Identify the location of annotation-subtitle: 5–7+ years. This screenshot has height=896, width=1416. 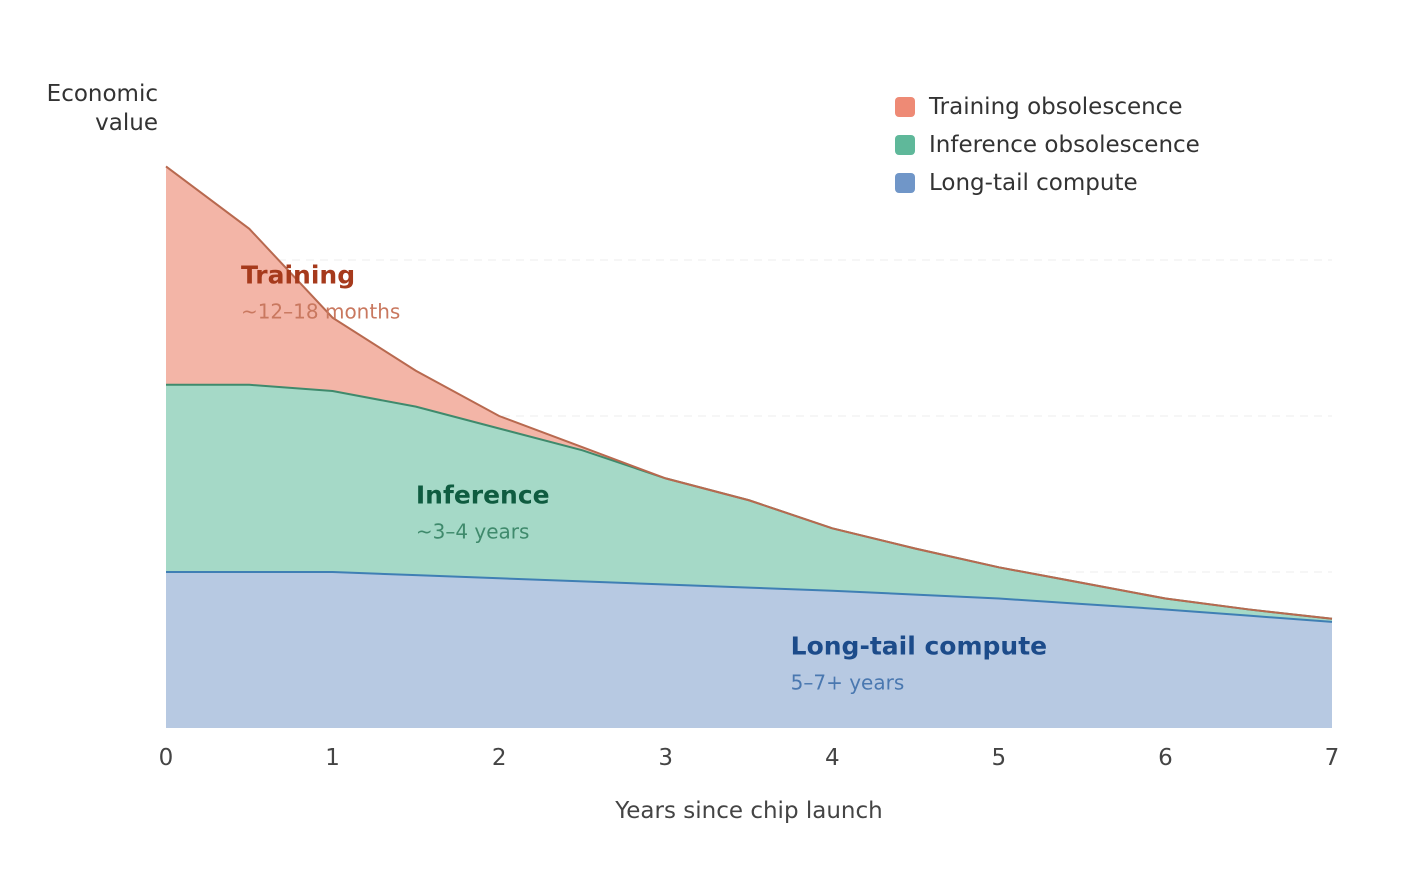
(848, 683).